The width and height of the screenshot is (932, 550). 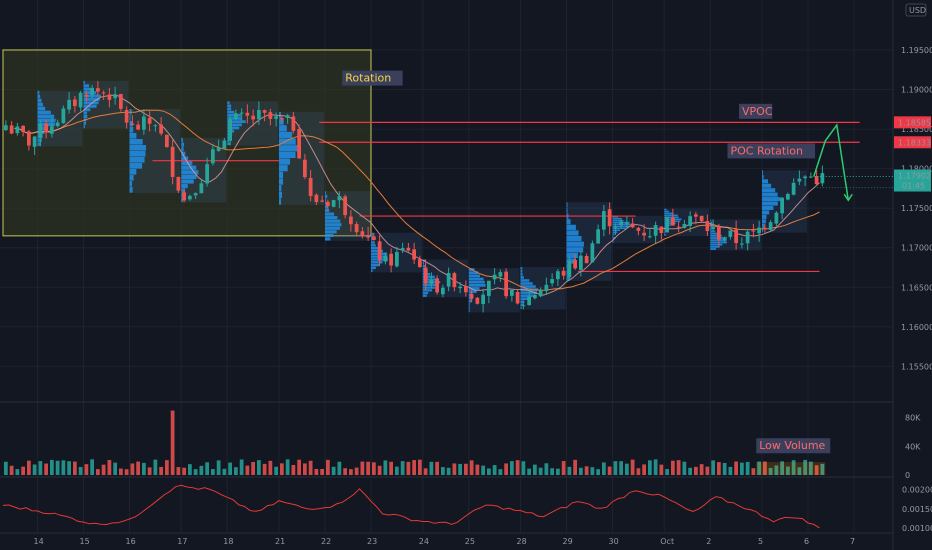 I want to click on time-tick-label: 25, so click(x=470, y=541).